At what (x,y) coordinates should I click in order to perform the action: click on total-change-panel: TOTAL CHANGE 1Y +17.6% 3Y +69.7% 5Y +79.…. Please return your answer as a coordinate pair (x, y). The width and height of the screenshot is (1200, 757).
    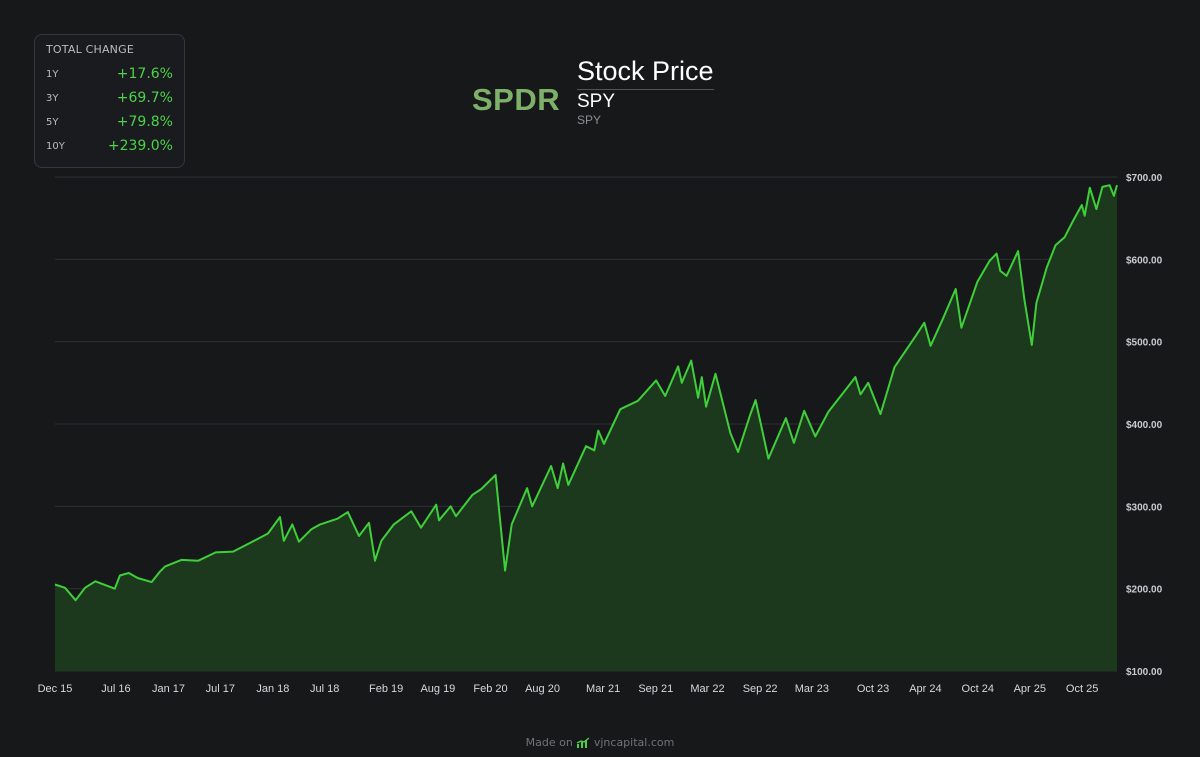
    Looking at the image, I should click on (109, 101).